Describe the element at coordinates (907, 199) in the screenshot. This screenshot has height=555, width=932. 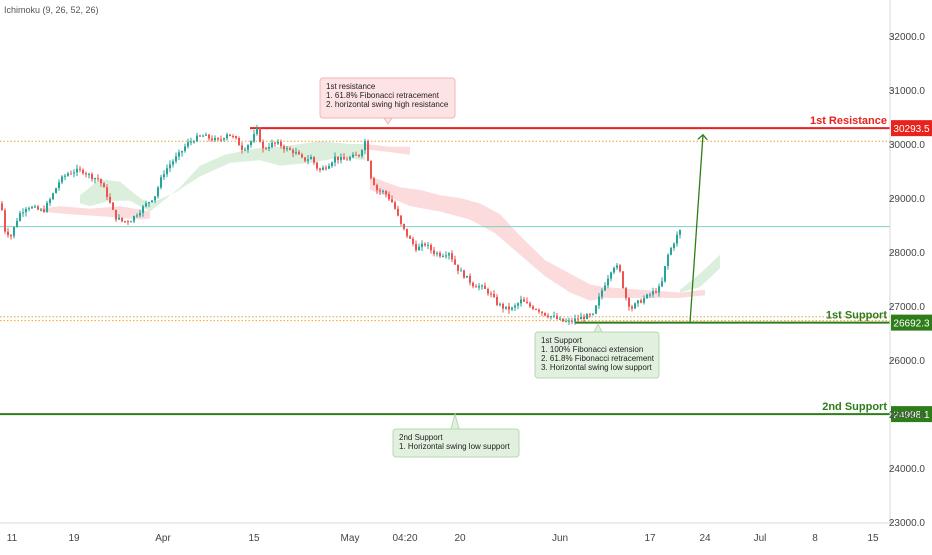
I see `price-tick-label: 29000.0` at that location.